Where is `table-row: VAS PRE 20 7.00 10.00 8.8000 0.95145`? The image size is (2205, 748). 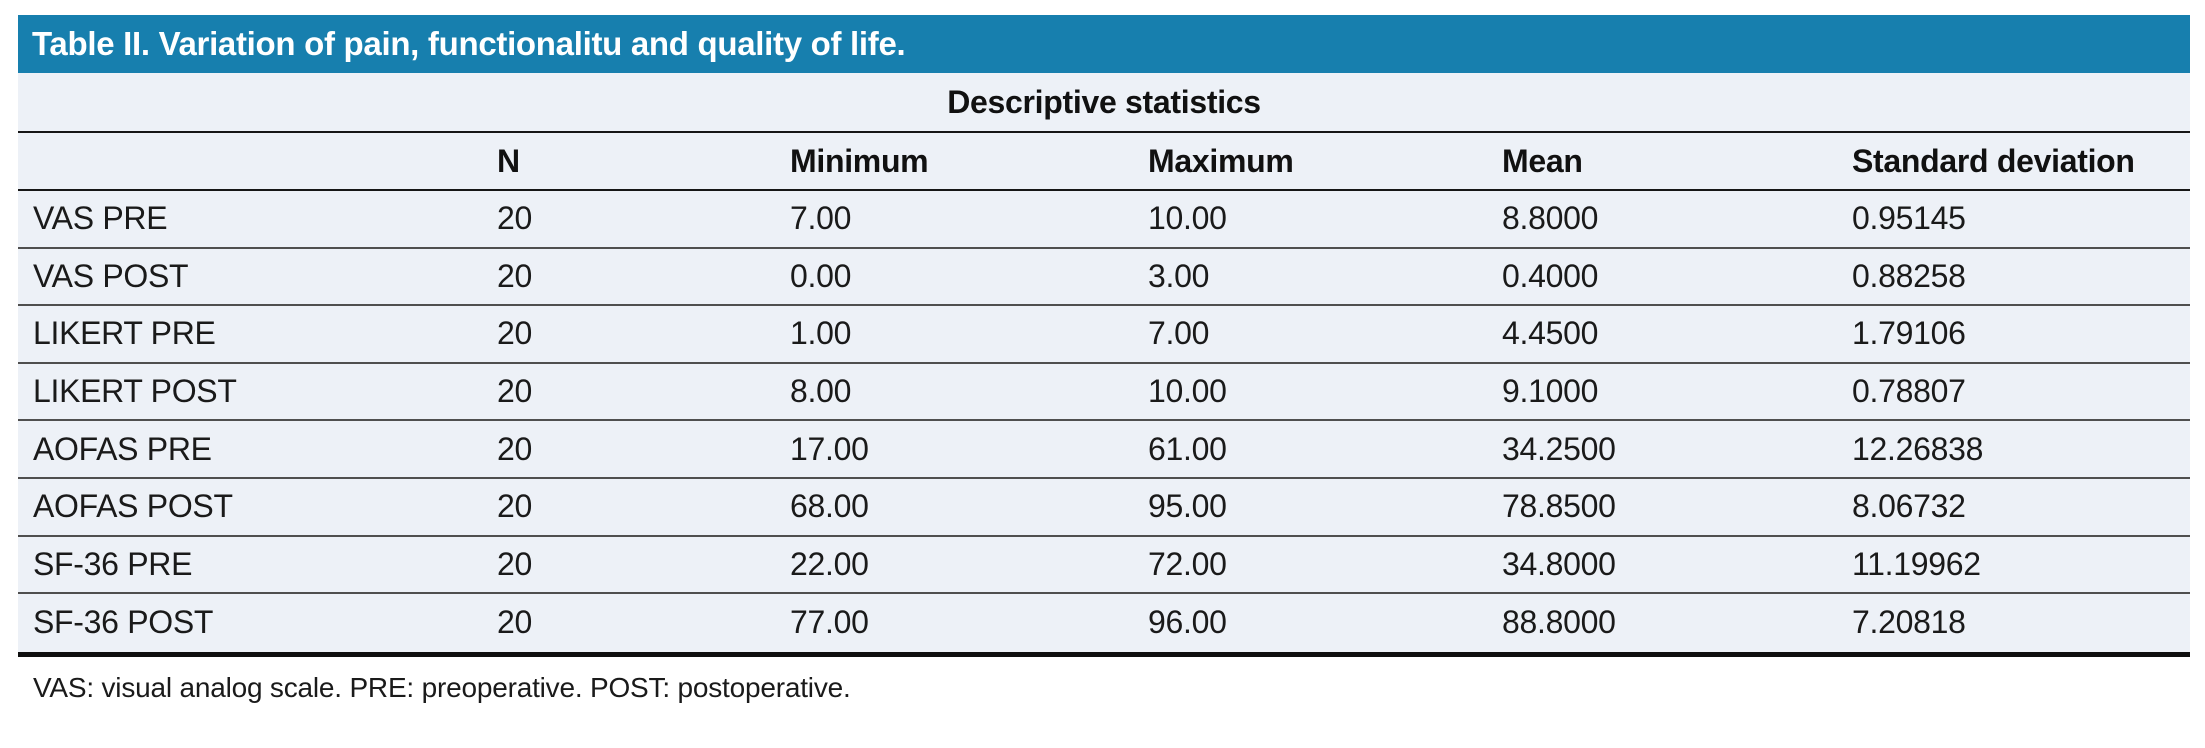
table-row: VAS PRE 20 7.00 10.00 8.8000 0.95145 is located at coordinates (1104, 220).